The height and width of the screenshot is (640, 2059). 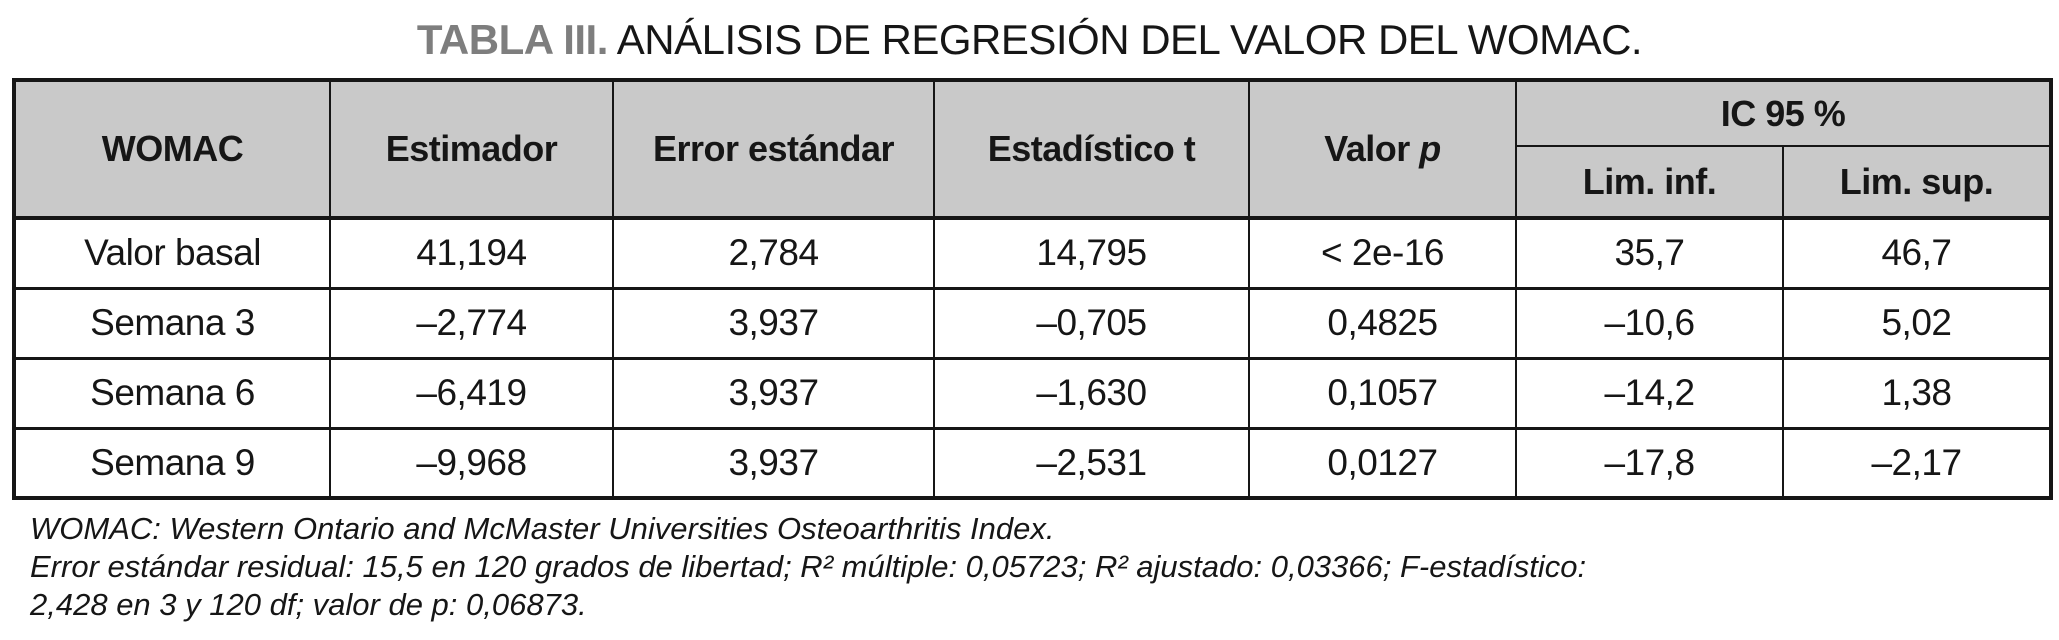 I want to click on cell-estimador: 41,194, so click(x=471, y=253).